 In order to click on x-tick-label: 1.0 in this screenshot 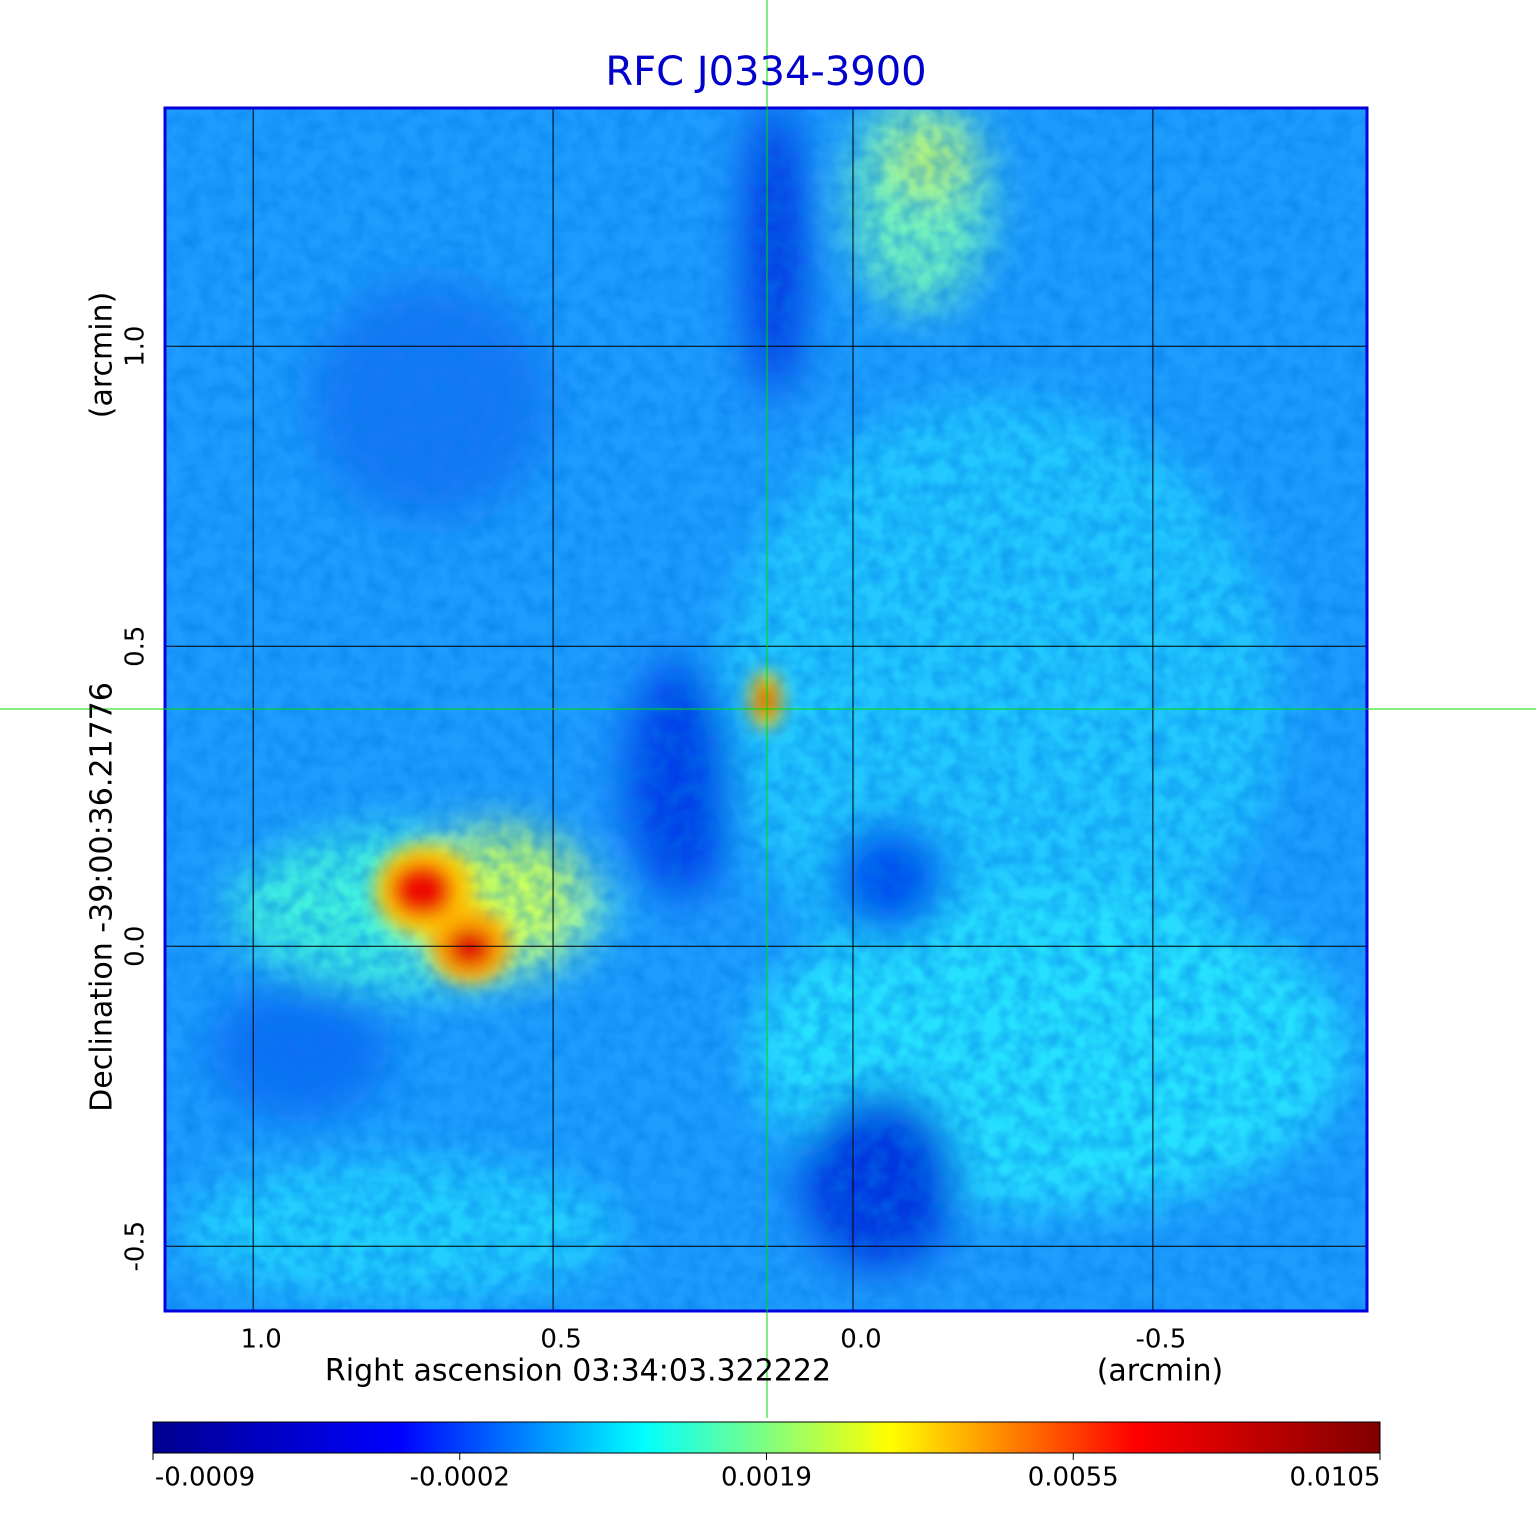, I will do `click(260, 1340)`.